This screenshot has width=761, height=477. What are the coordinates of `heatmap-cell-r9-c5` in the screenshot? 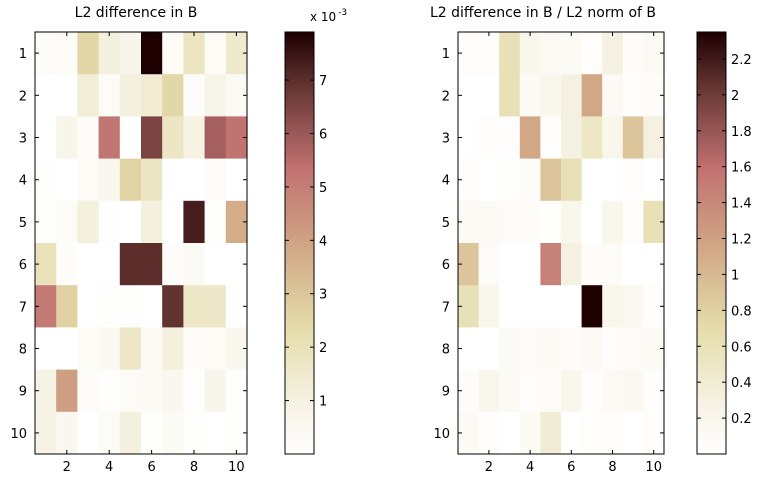 It's located at (130, 391).